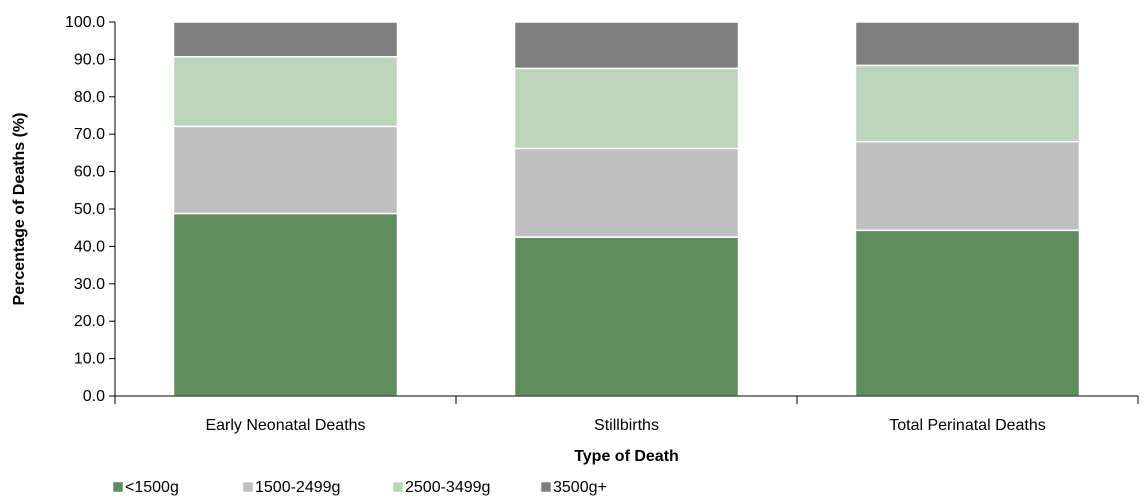 This screenshot has width=1148, height=499. Describe the element at coordinates (359, 487) in the screenshot. I see `legend: <1500g 1500-2499g 2500-3499g 3500g+` at that location.